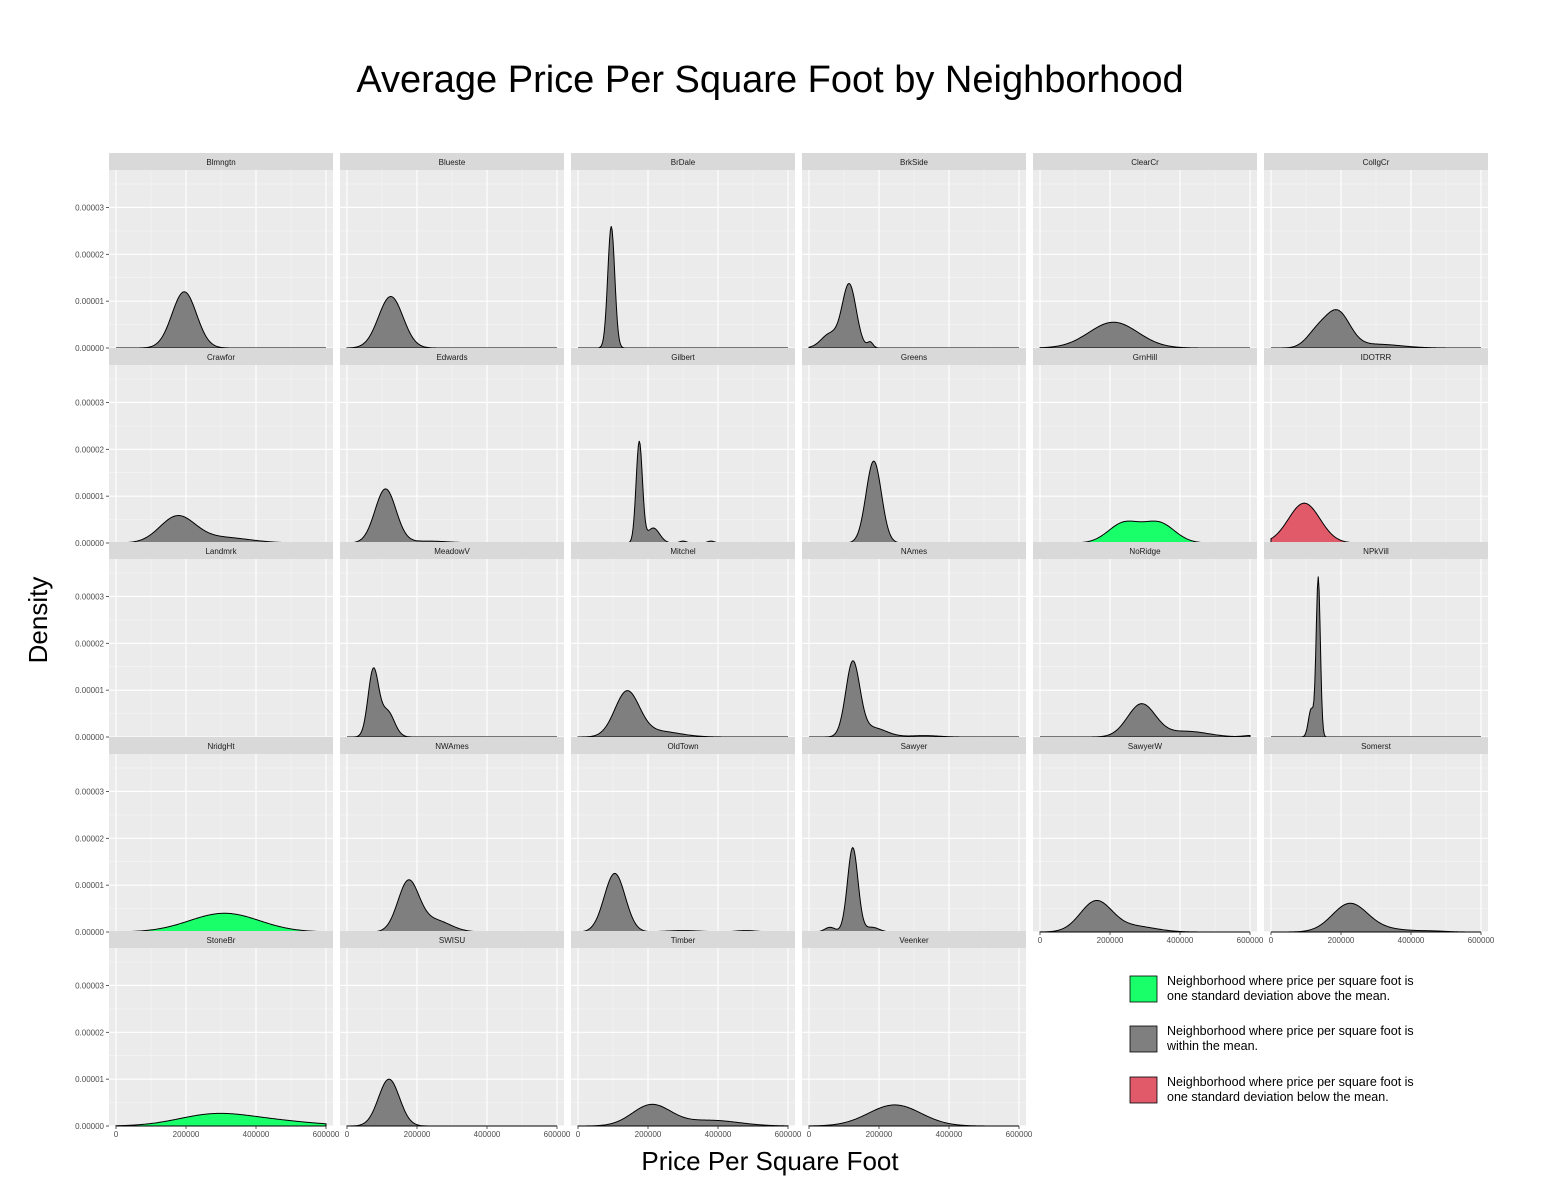 Image resolution: width=1541 pixels, height=1192 pixels. I want to click on legend-text-line2: one standard deviation above the mean., so click(1278, 996).